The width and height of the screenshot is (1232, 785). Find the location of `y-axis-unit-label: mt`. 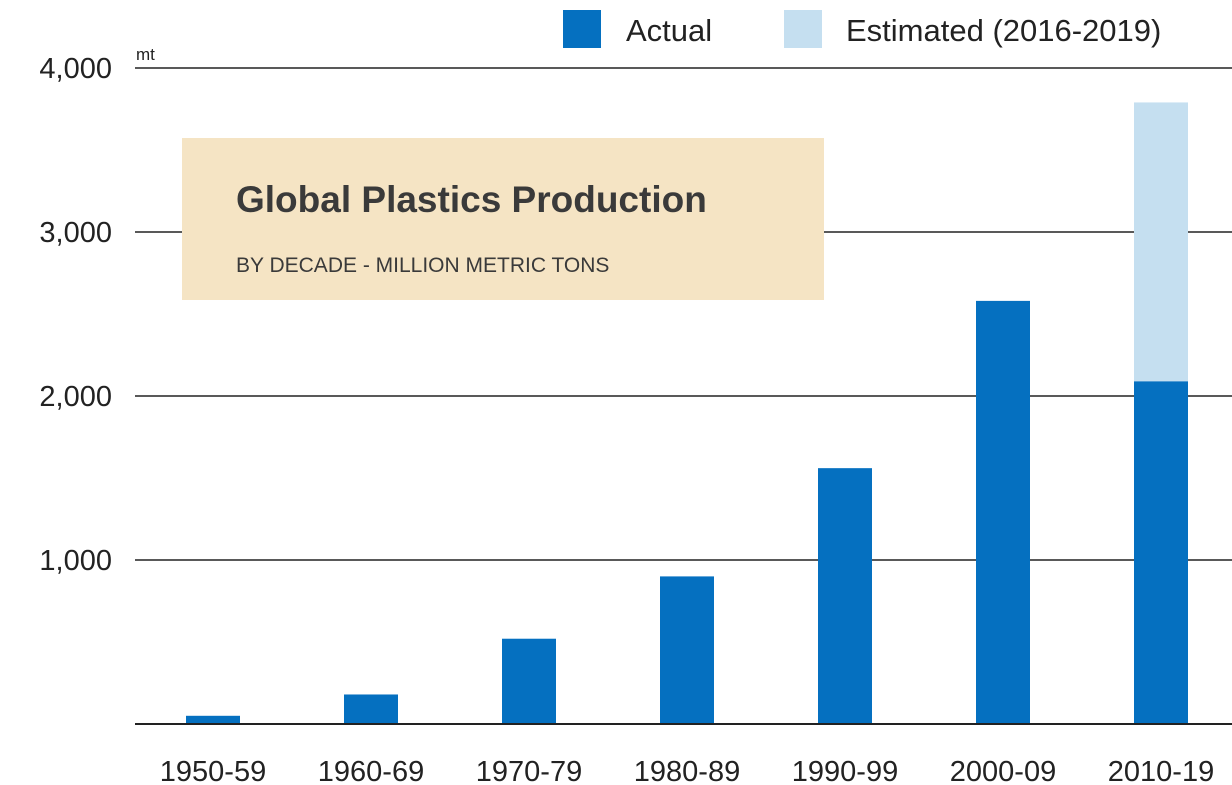

y-axis-unit-label: mt is located at coordinates (145, 54).